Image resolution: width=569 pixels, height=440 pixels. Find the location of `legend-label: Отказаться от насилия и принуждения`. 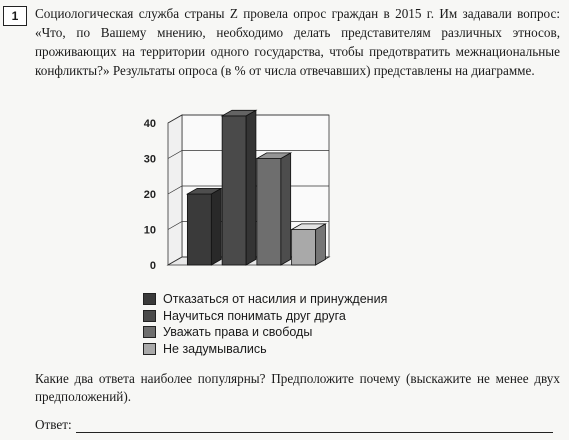

legend-label: Отказаться от насилия и принуждения is located at coordinates (275, 299).